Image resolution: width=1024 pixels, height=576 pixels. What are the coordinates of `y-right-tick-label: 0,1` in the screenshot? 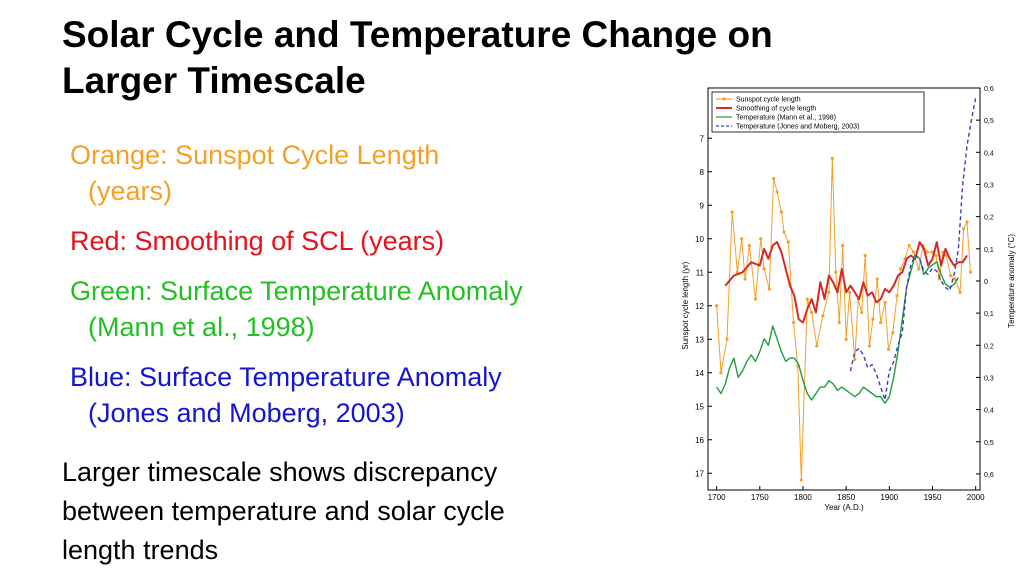 It's located at (989, 314).